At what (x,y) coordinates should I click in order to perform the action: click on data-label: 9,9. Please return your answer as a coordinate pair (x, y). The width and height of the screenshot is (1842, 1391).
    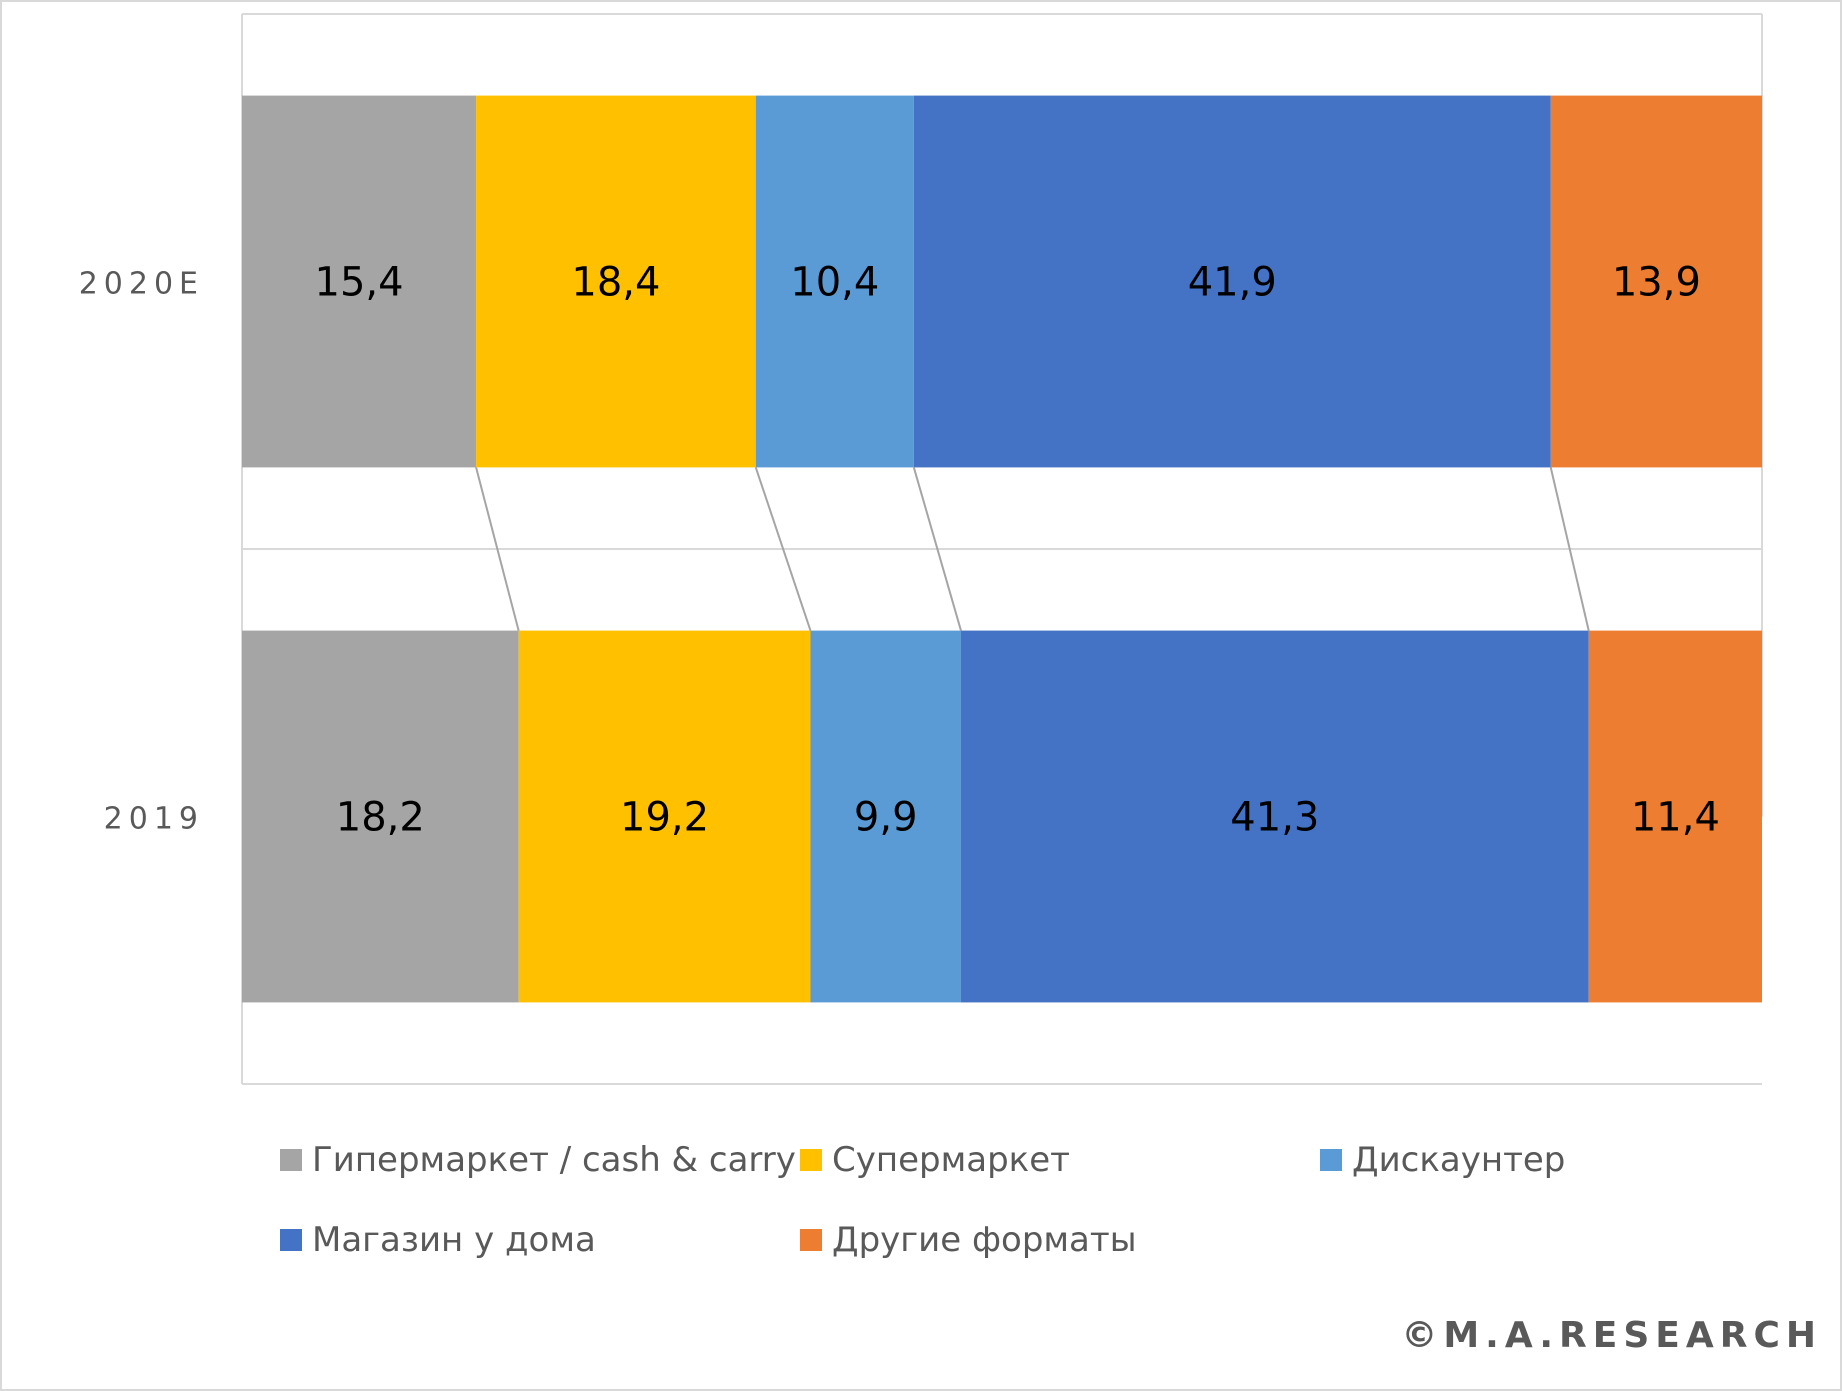
    Looking at the image, I should click on (886, 818).